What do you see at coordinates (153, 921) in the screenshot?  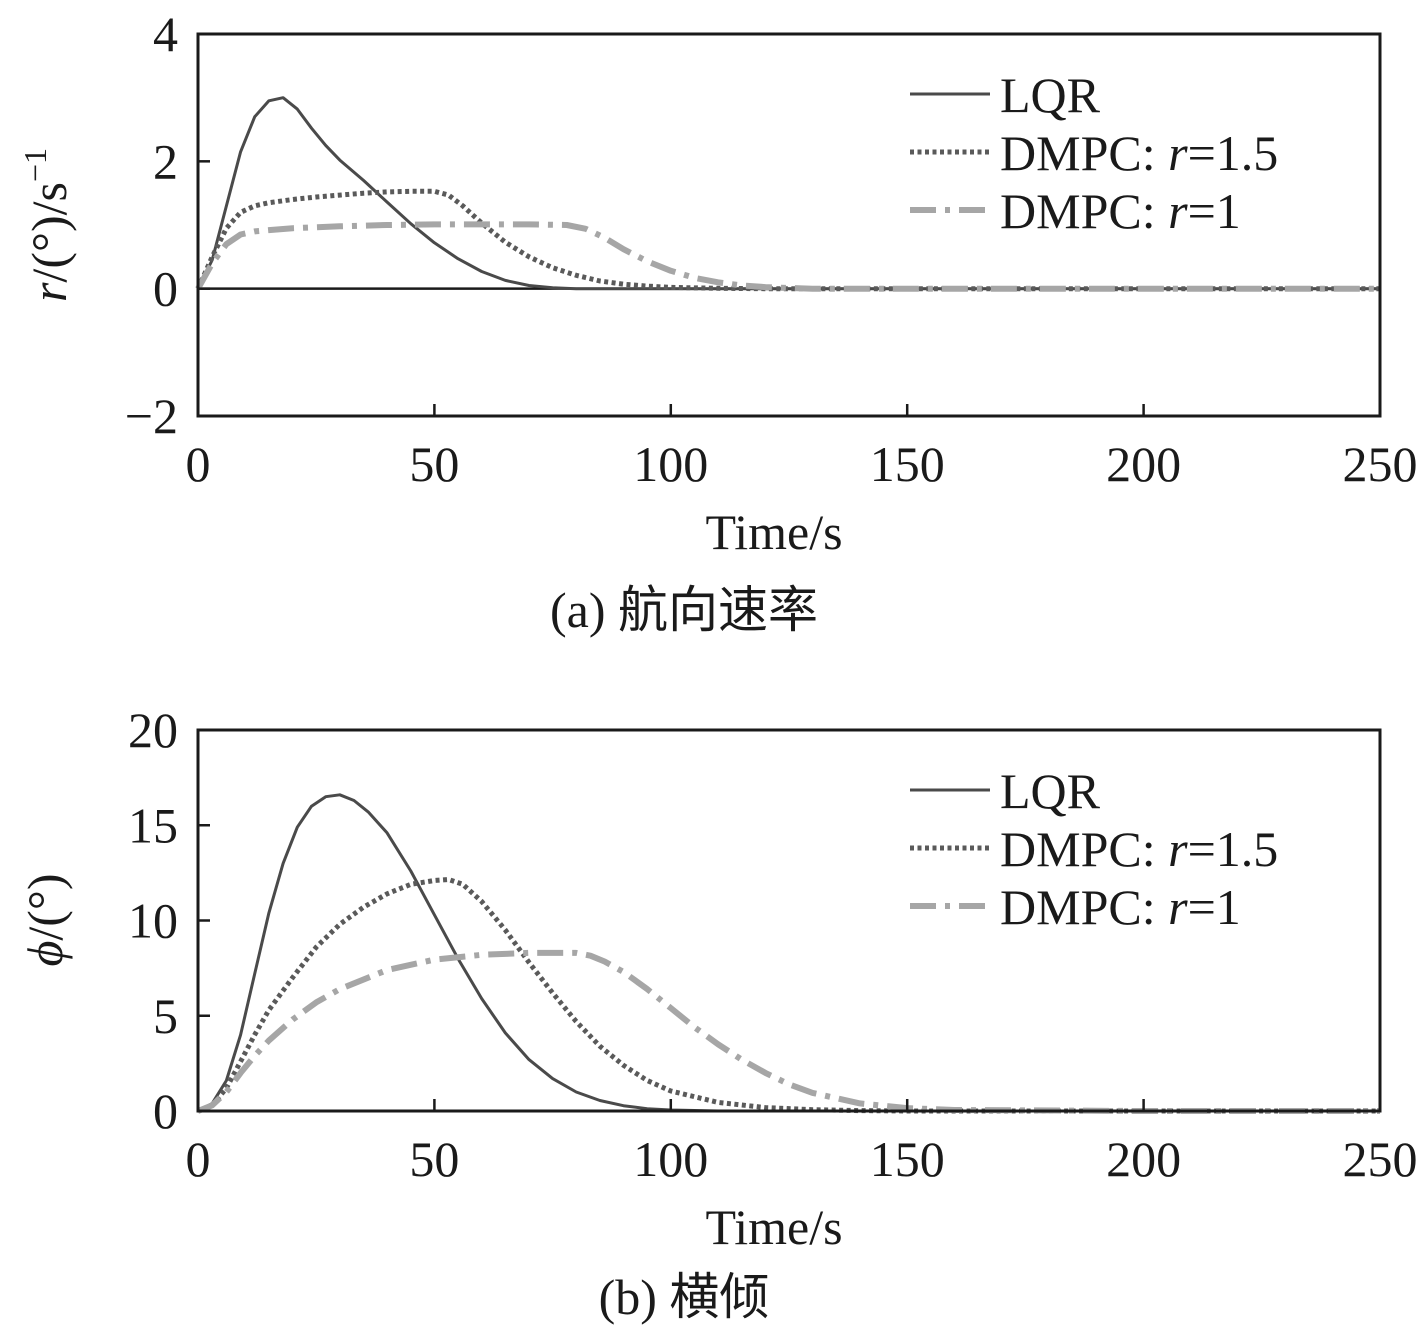 I see `y-tick-label: 10` at bounding box center [153, 921].